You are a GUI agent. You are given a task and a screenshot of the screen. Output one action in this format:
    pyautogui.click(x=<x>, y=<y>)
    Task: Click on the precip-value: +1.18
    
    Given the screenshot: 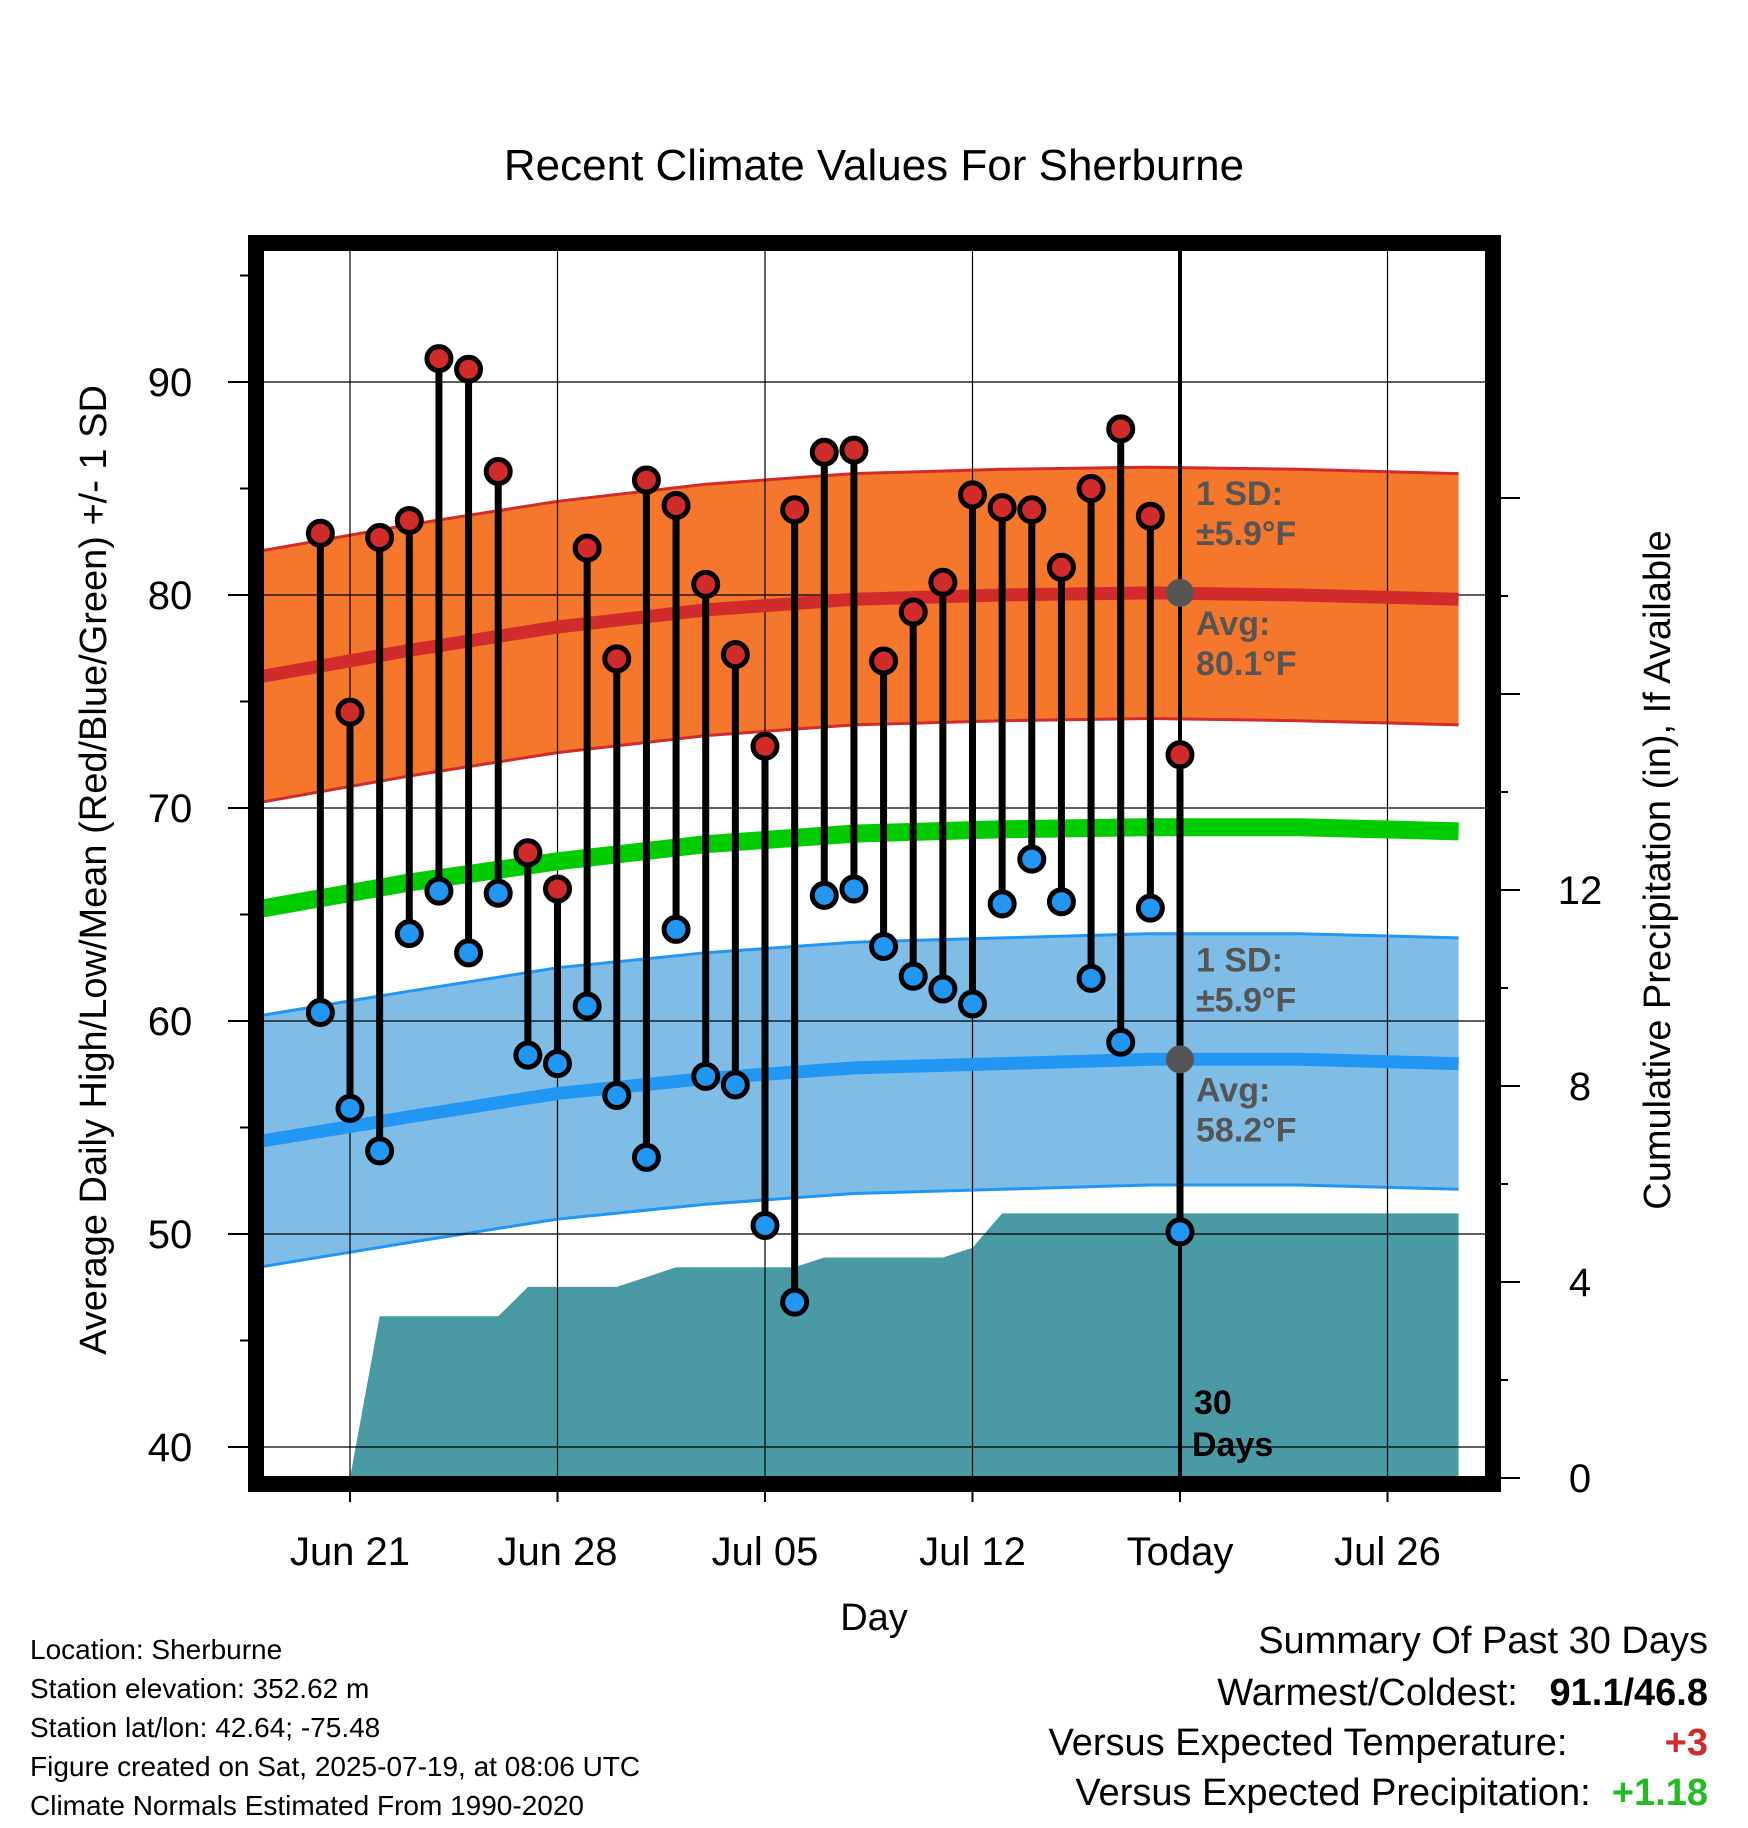 What is the action you would take?
    pyautogui.click(x=1659, y=1793)
    